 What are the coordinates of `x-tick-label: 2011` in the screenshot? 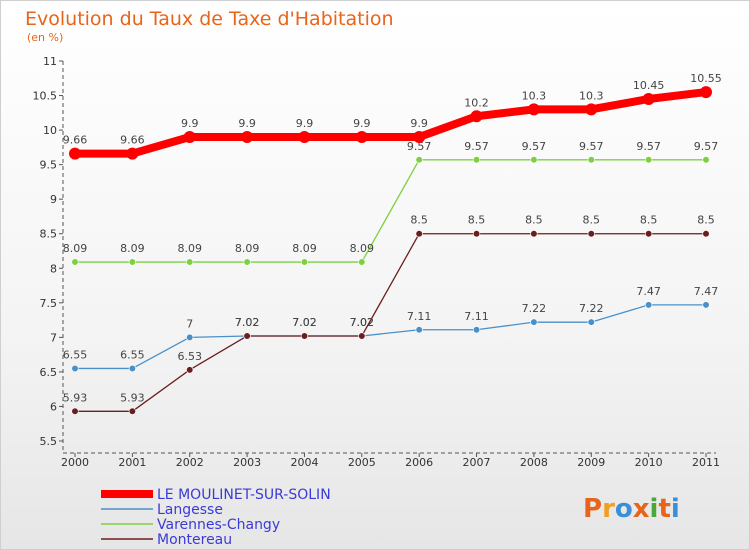 It's located at (706, 462).